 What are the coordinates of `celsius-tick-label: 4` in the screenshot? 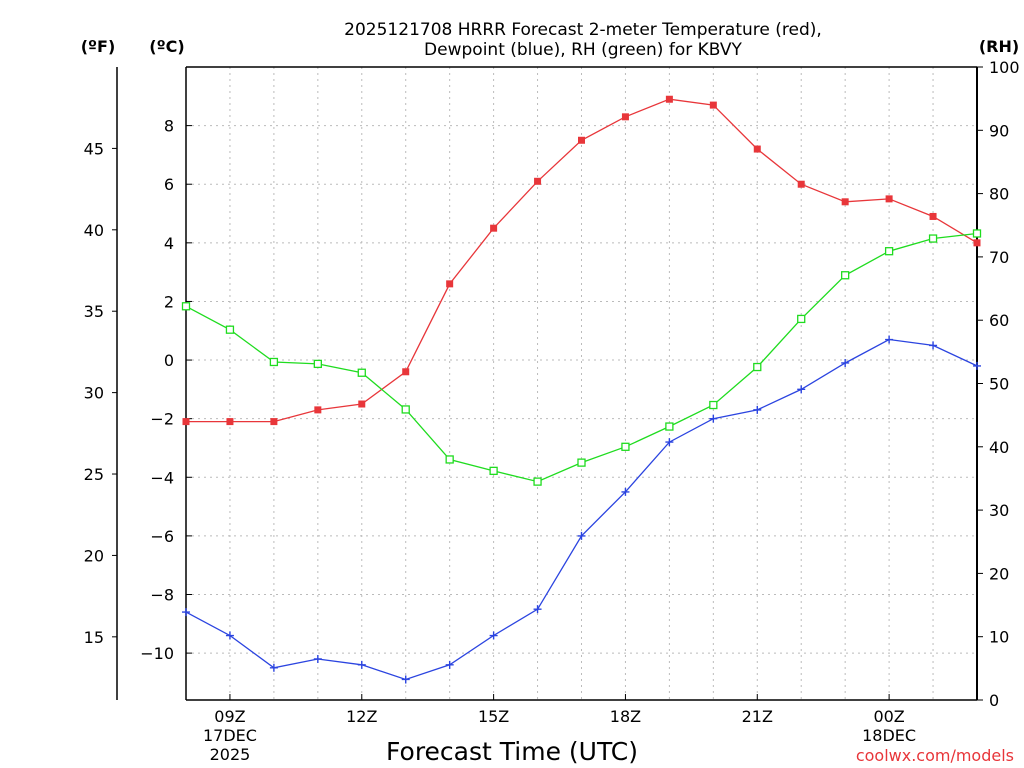 It's located at (169, 243).